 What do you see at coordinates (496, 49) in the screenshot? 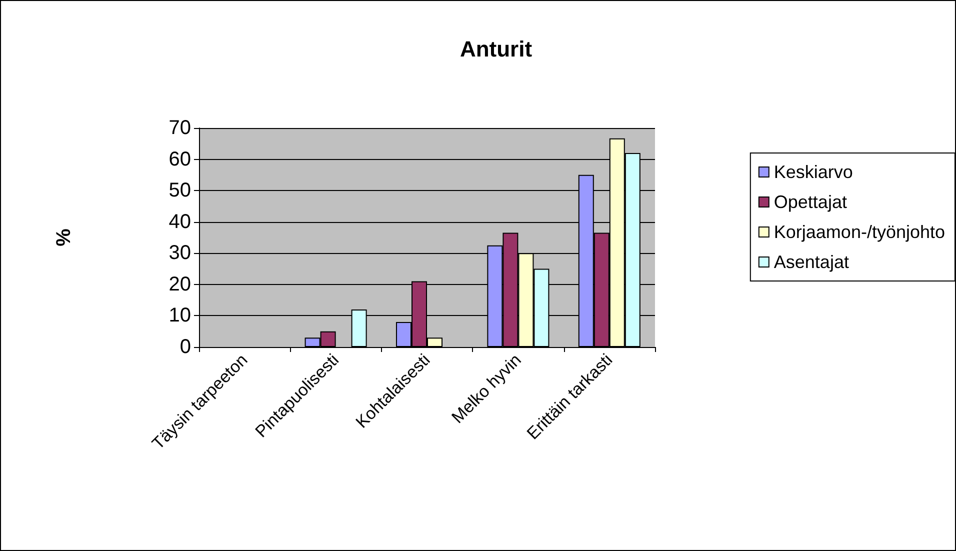
I see `chart-title: Anturit` at bounding box center [496, 49].